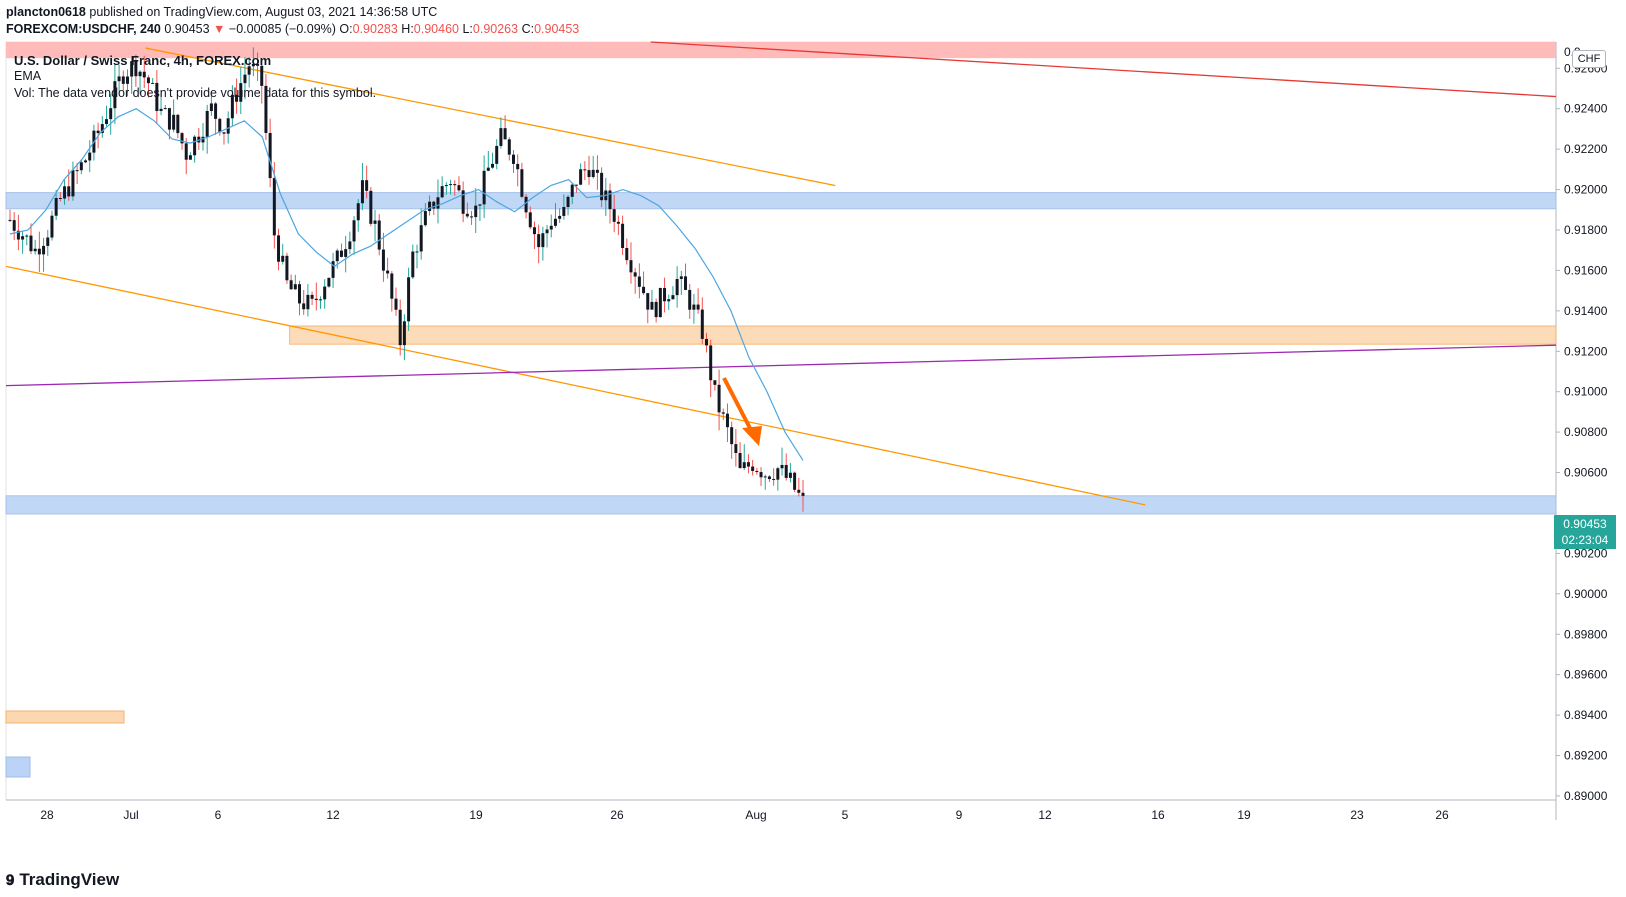 The image size is (1626, 897). I want to click on ema-legend: EMA, so click(28, 76).